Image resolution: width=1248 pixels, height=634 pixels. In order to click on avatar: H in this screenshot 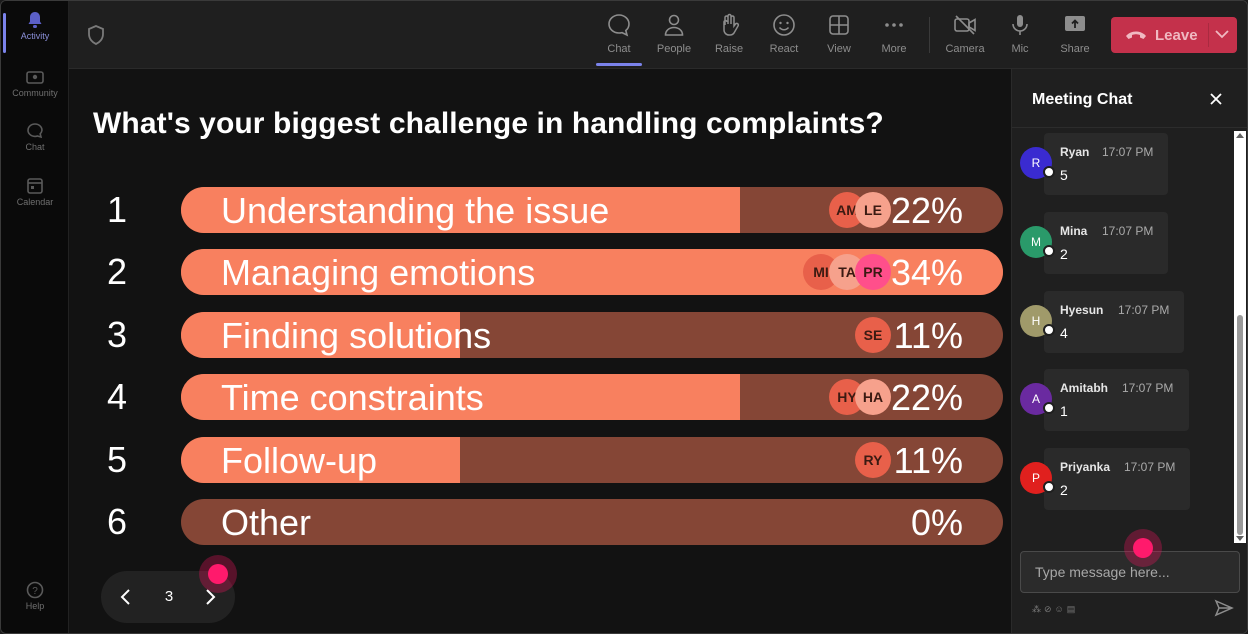, I will do `click(1037, 321)`.